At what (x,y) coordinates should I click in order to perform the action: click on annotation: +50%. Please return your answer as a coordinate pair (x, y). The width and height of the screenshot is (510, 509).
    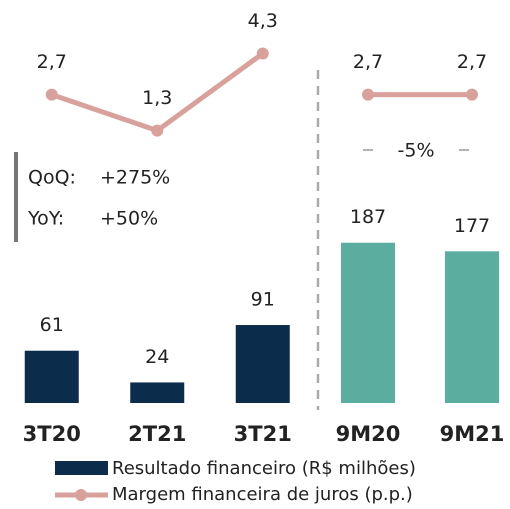
    Looking at the image, I should click on (129, 219).